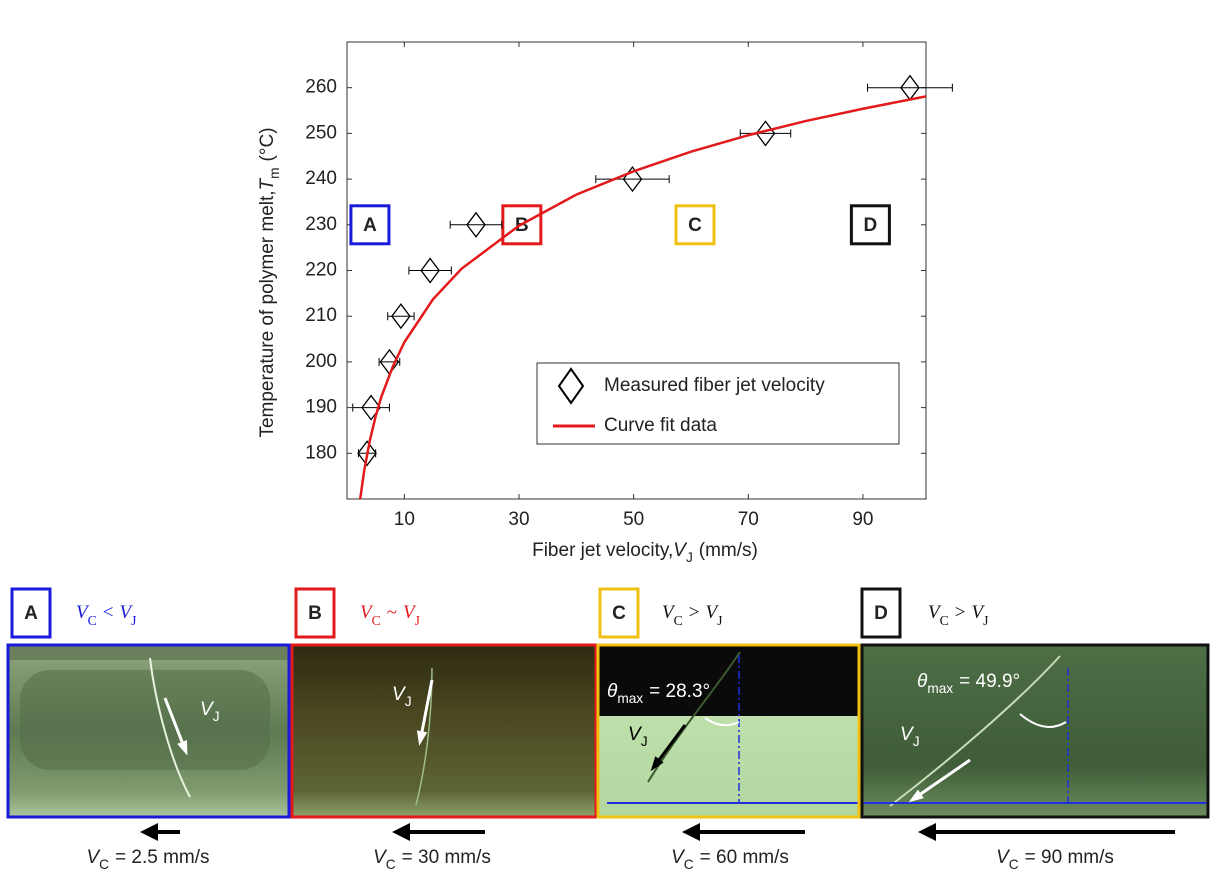  Describe the element at coordinates (267, 313) in the screenshot. I see `y-axis-label-part: Temperature of polymer melt,` at that location.